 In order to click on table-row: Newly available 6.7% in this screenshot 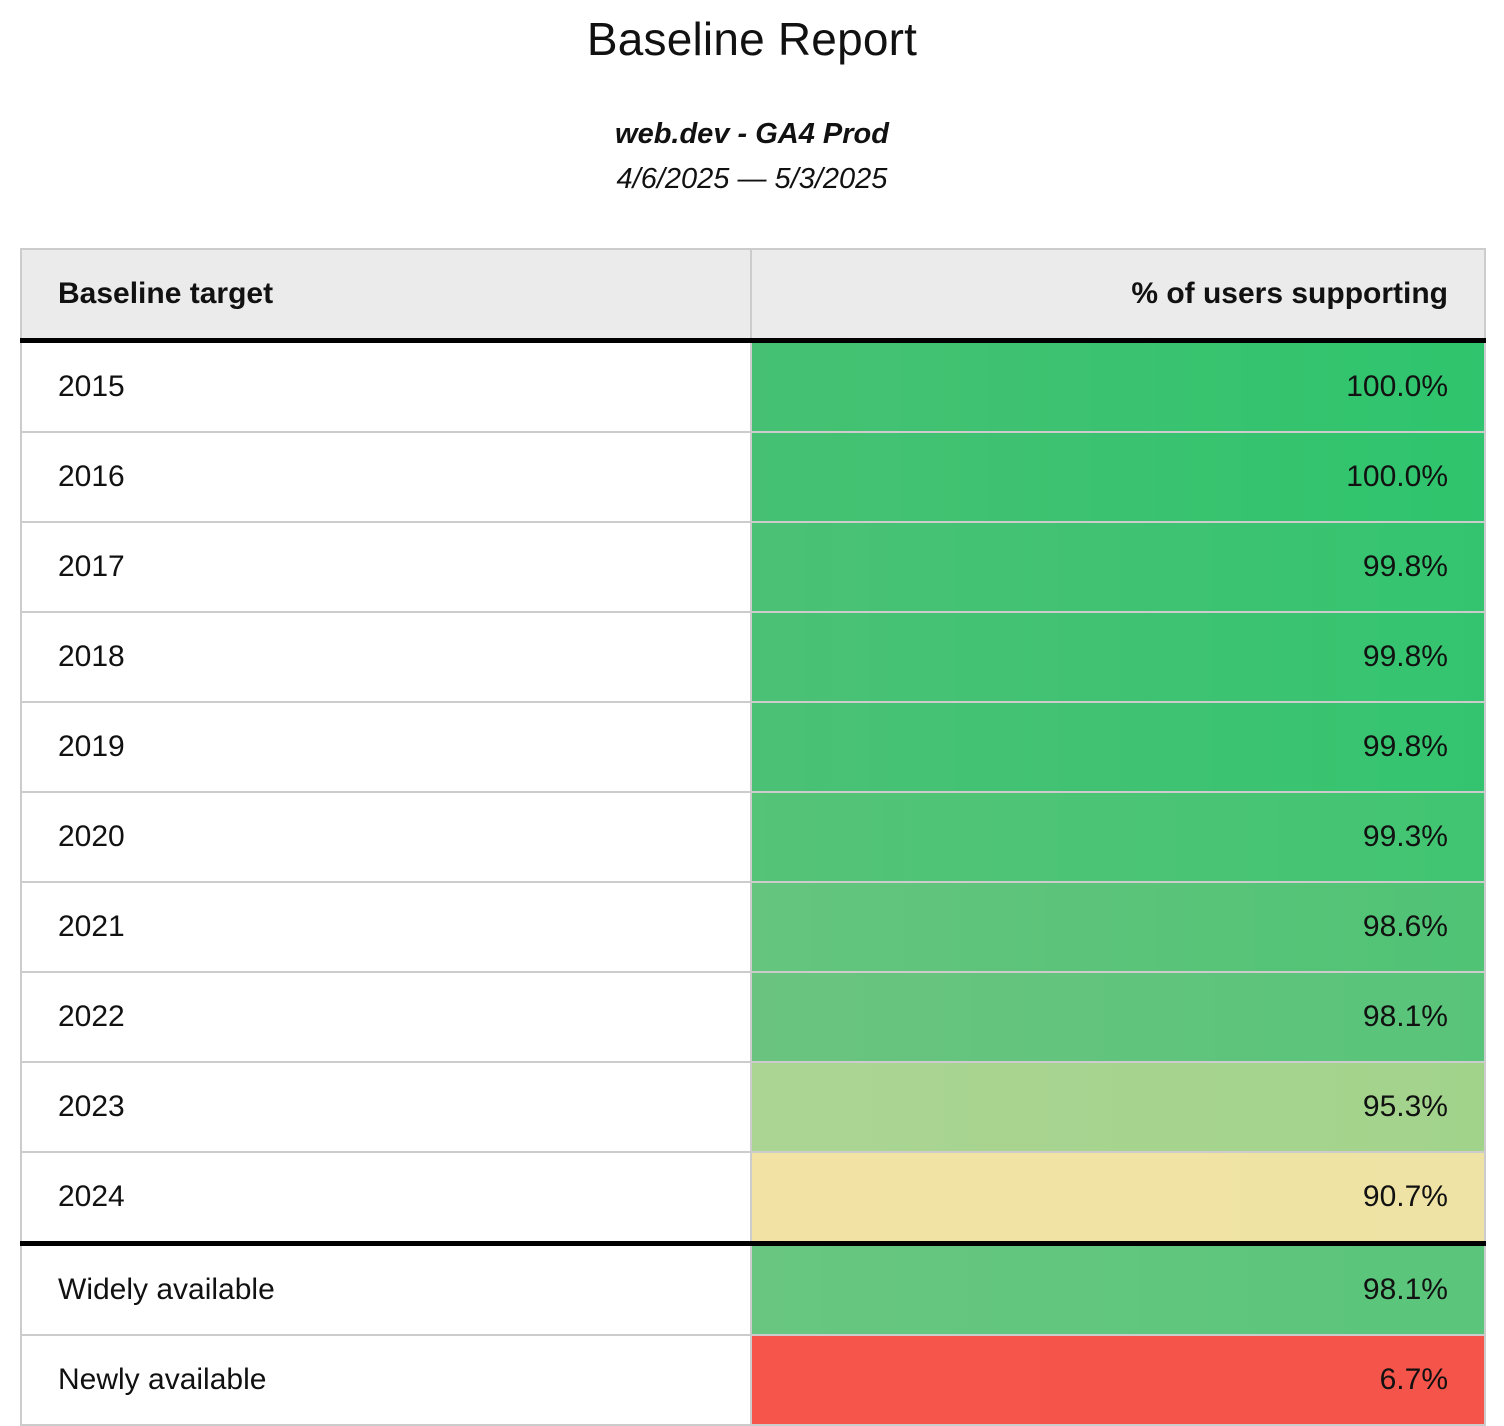, I will do `click(753, 1380)`.